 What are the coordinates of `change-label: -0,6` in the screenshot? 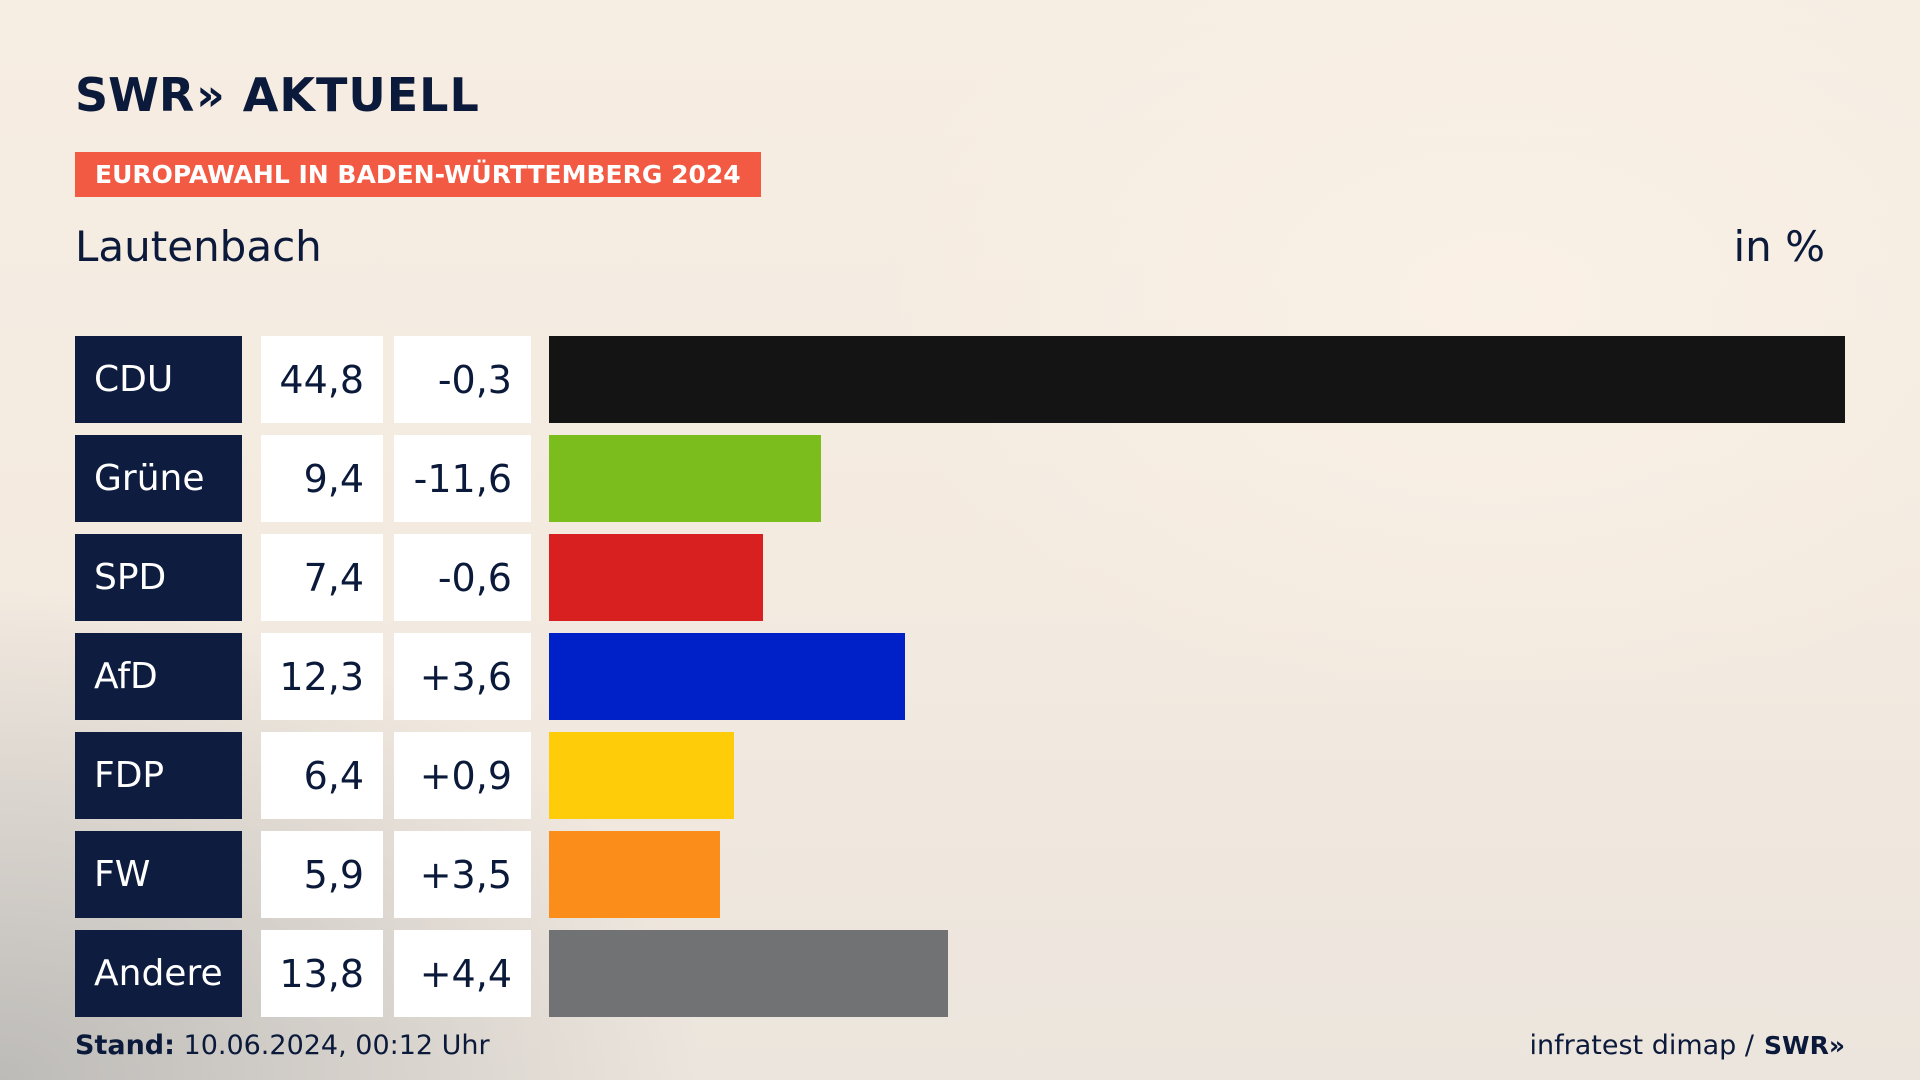 It's located at (462, 577).